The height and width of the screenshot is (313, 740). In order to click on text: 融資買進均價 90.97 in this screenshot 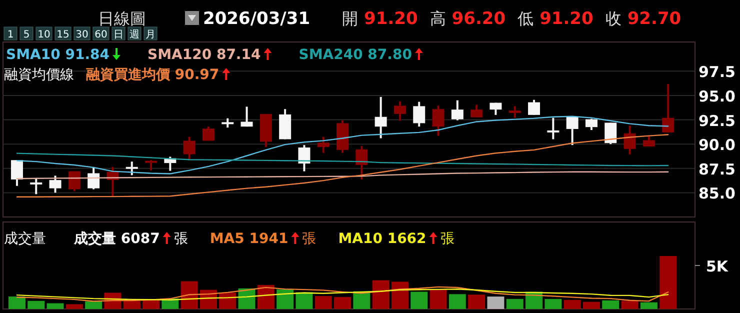, I will do `click(153, 75)`.